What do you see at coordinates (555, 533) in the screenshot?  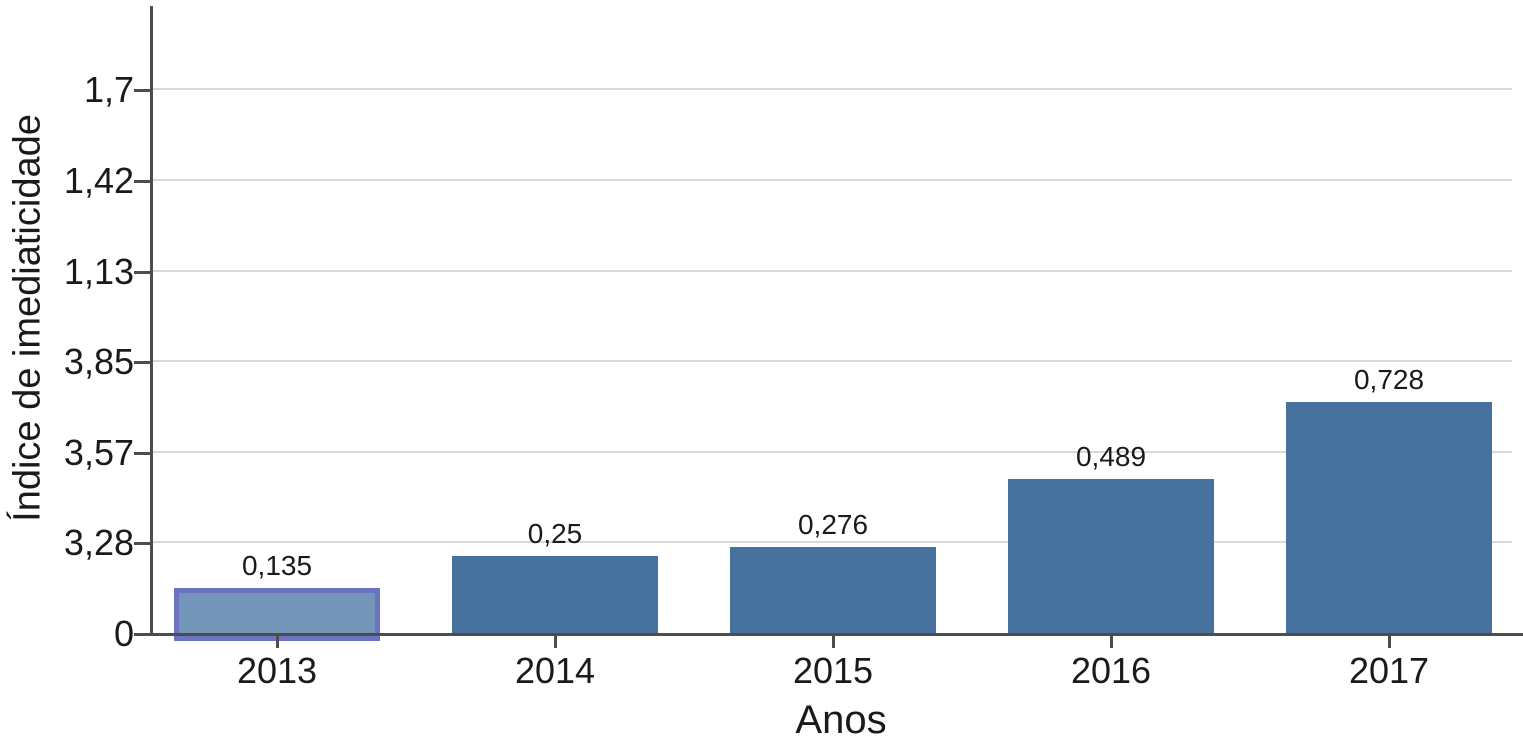 I see `bar-value-label: 0,25` at bounding box center [555, 533].